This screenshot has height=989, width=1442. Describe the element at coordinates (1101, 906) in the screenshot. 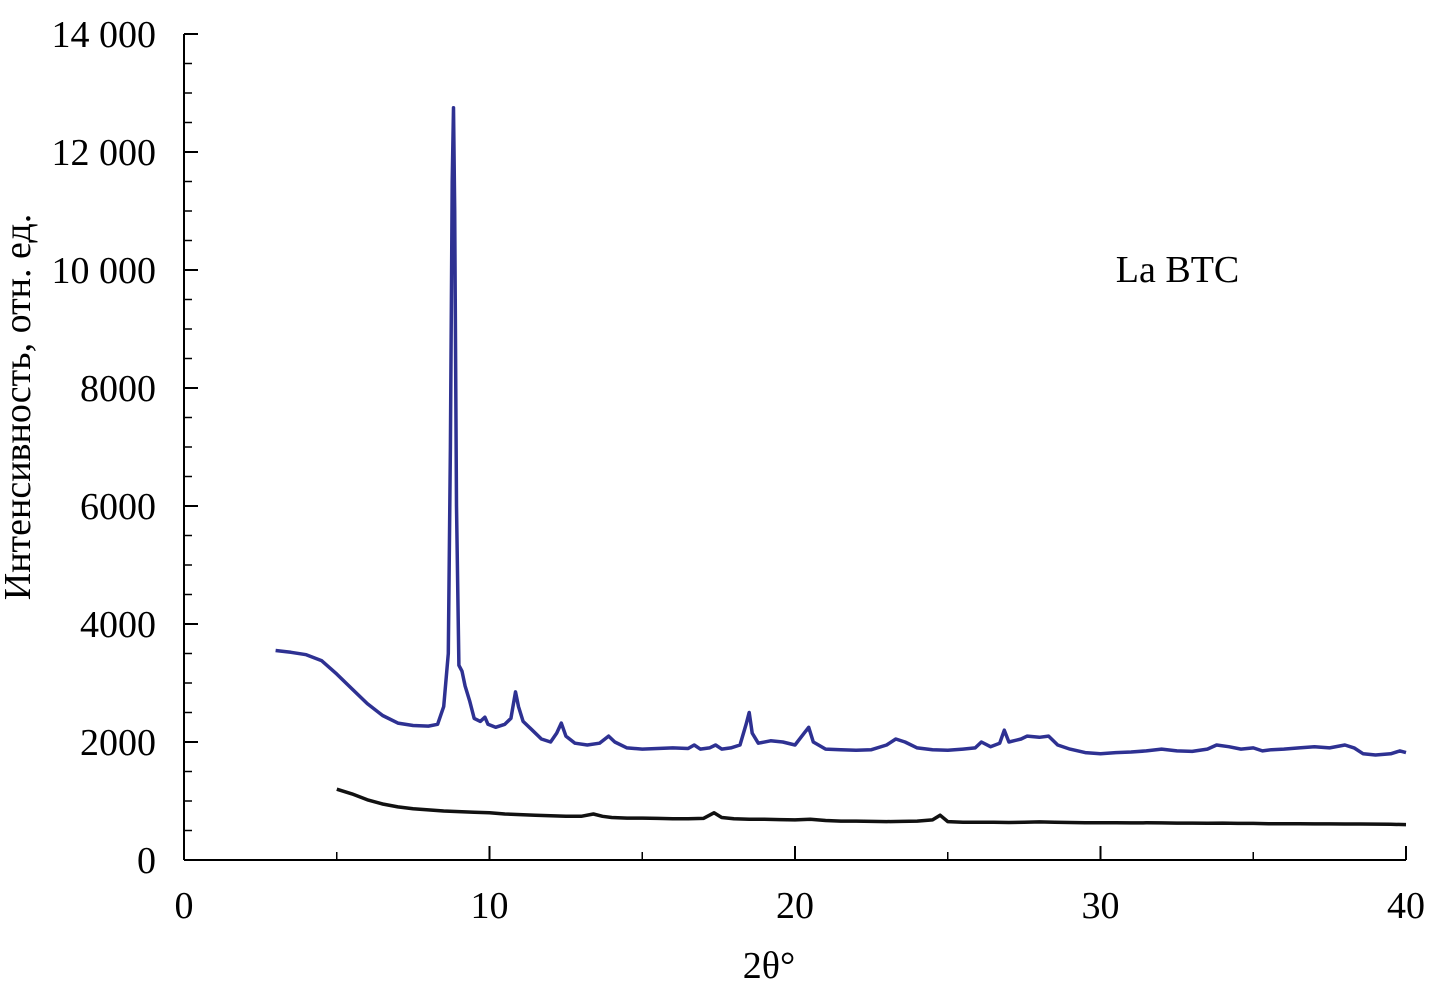

I see `x-tick-label: 30` at that location.